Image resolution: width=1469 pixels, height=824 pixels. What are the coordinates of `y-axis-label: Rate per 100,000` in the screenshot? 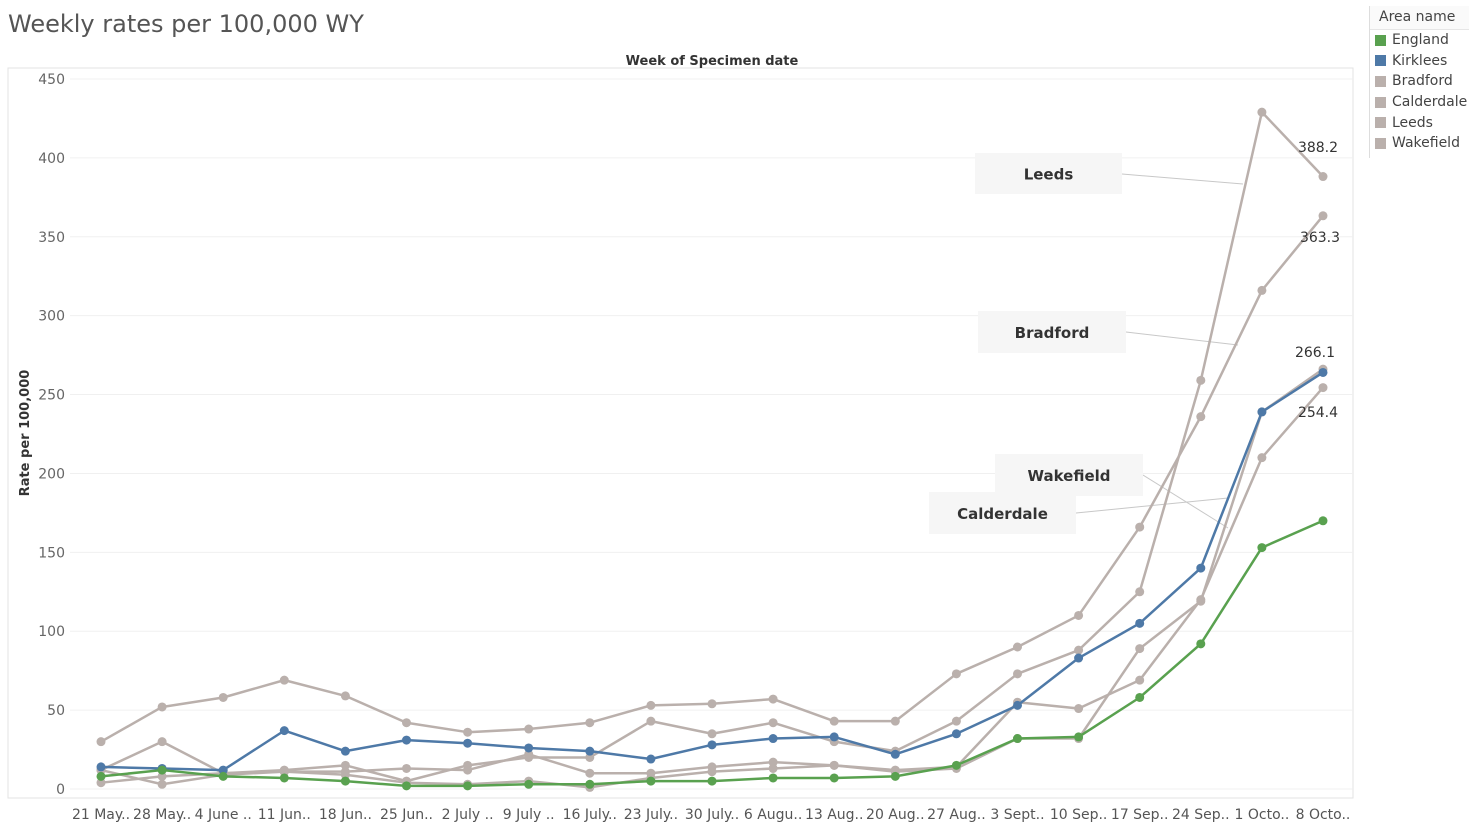 It's located at (25, 433).